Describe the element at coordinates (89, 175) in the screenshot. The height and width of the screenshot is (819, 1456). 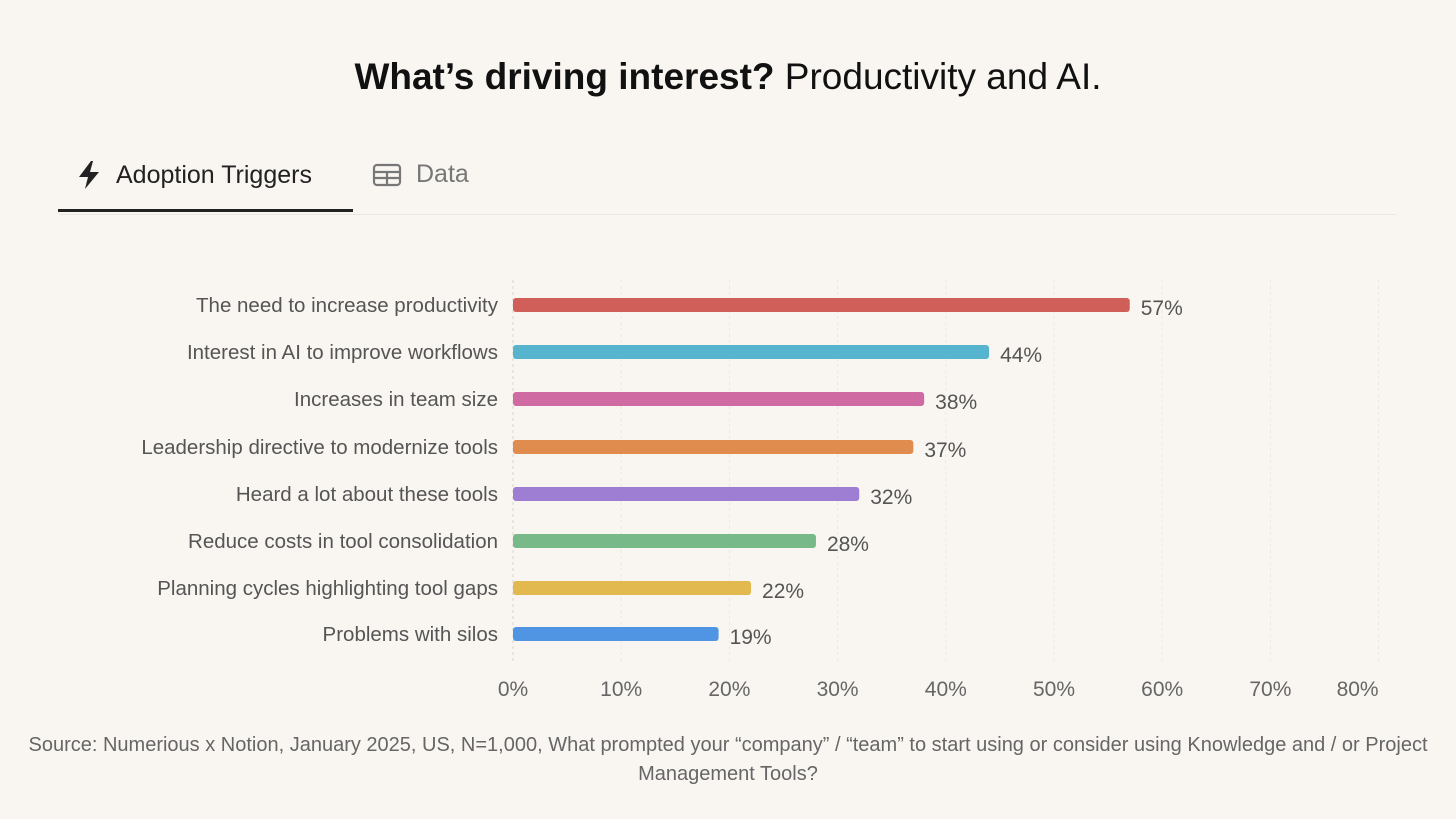
I see `lightning-icon` at that location.